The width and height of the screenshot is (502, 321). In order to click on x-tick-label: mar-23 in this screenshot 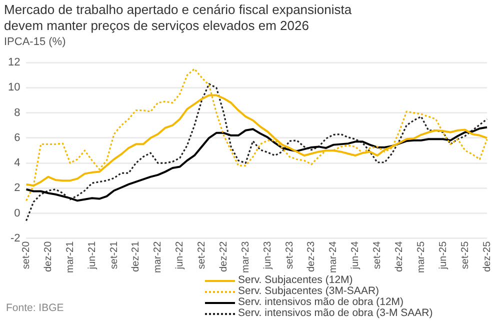, I will do `click(246, 257)`.